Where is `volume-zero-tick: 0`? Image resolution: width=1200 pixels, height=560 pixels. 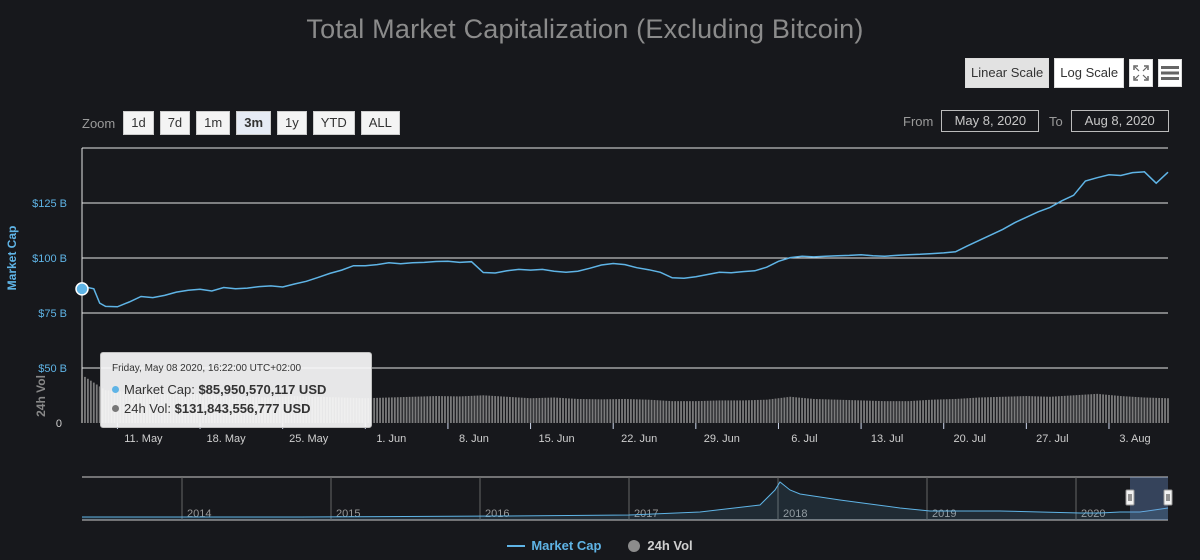 volume-zero-tick: 0 is located at coordinates (59, 424).